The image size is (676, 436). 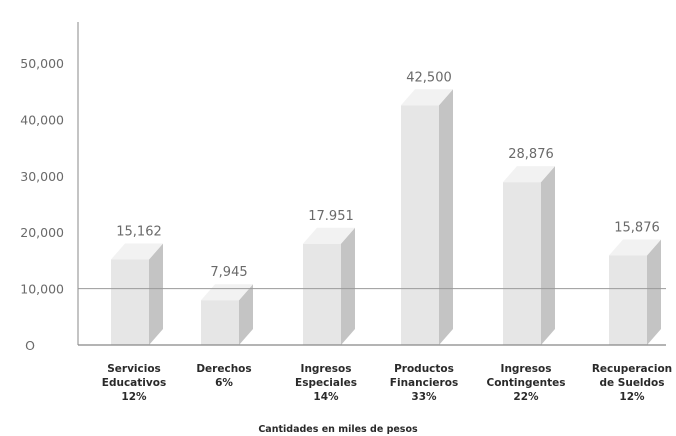 I want to click on x-axis-title: Cantidades en miles de pesos, so click(x=338, y=429).